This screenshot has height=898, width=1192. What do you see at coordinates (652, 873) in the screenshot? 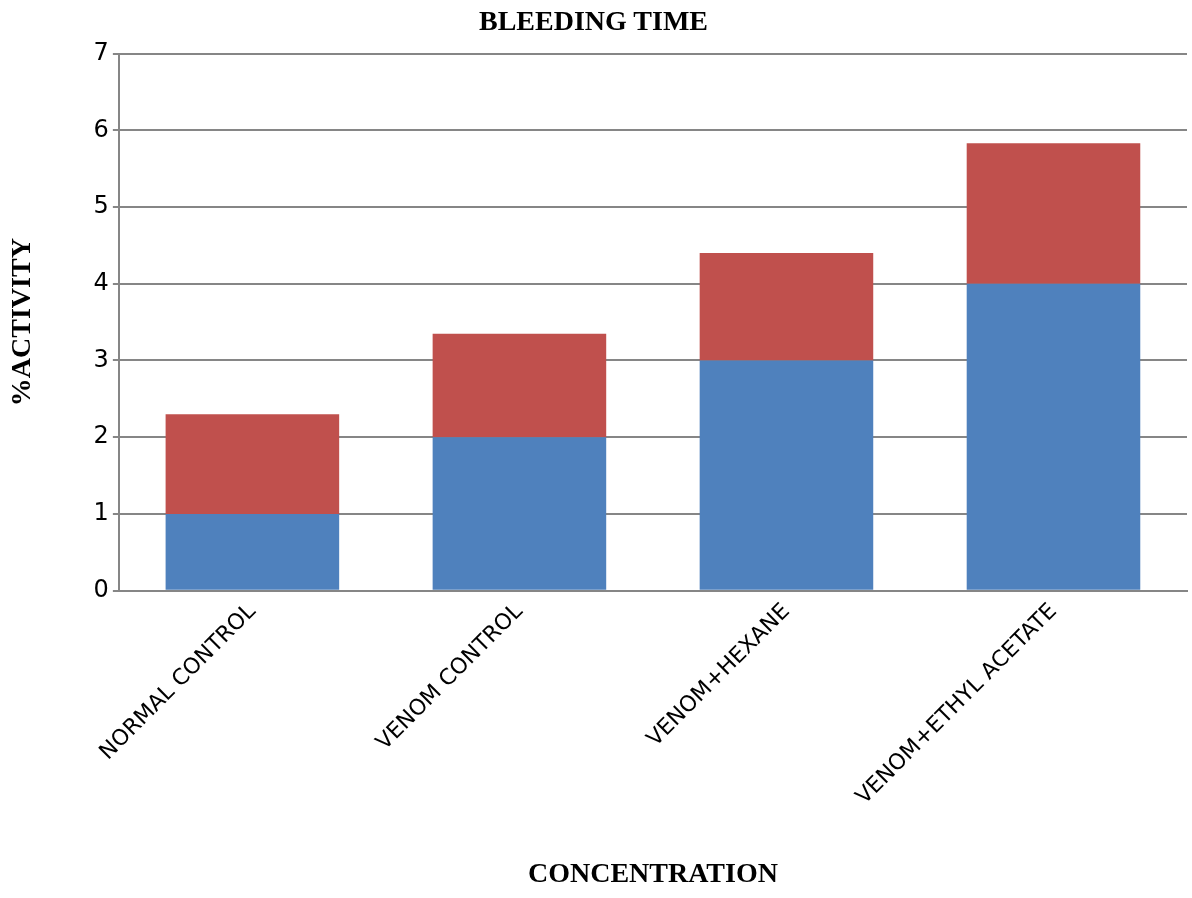
I see `x-axis-title: CONCENTRATION` at bounding box center [652, 873].